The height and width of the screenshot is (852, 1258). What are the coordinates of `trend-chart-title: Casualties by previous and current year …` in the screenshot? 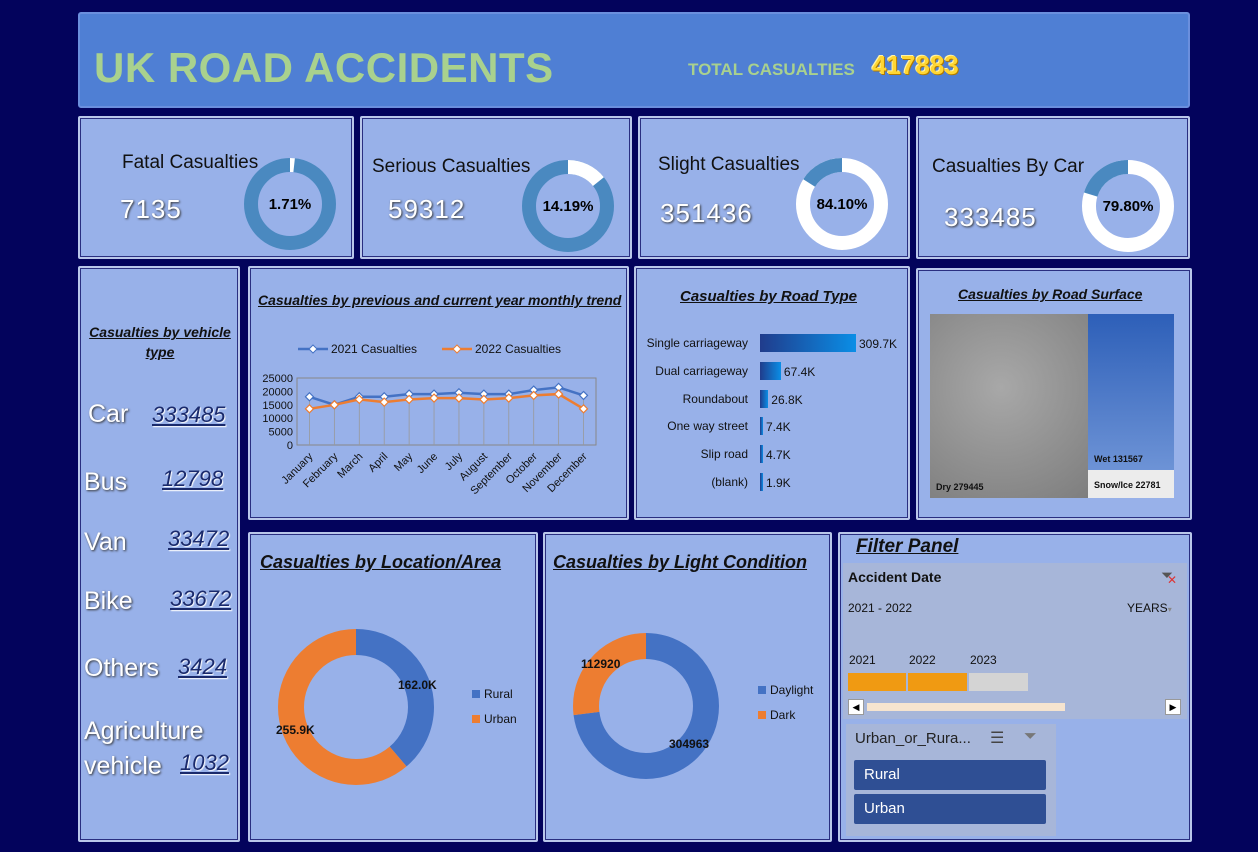 It's located at (440, 300).